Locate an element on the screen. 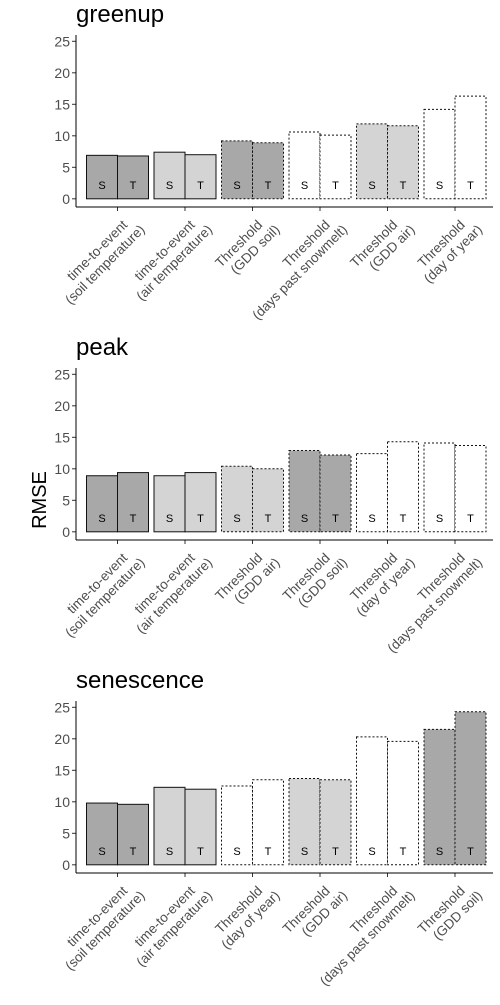  panel-title: greenup is located at coordinates (120, 14).